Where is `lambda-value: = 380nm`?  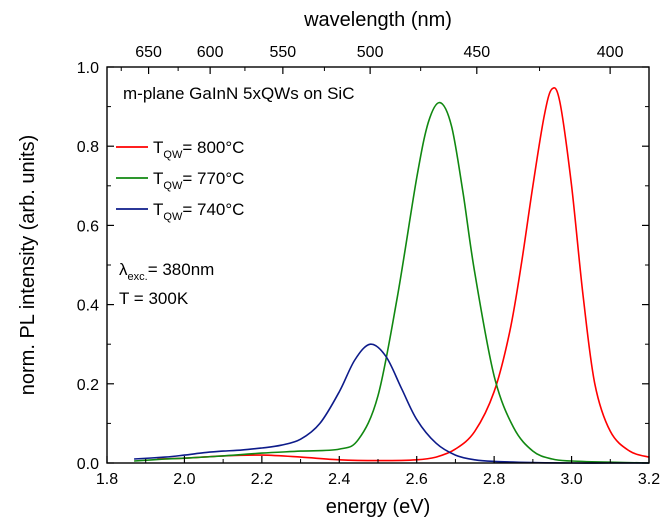
lambda-value: = 380nm is located at coordinates (181, 269).